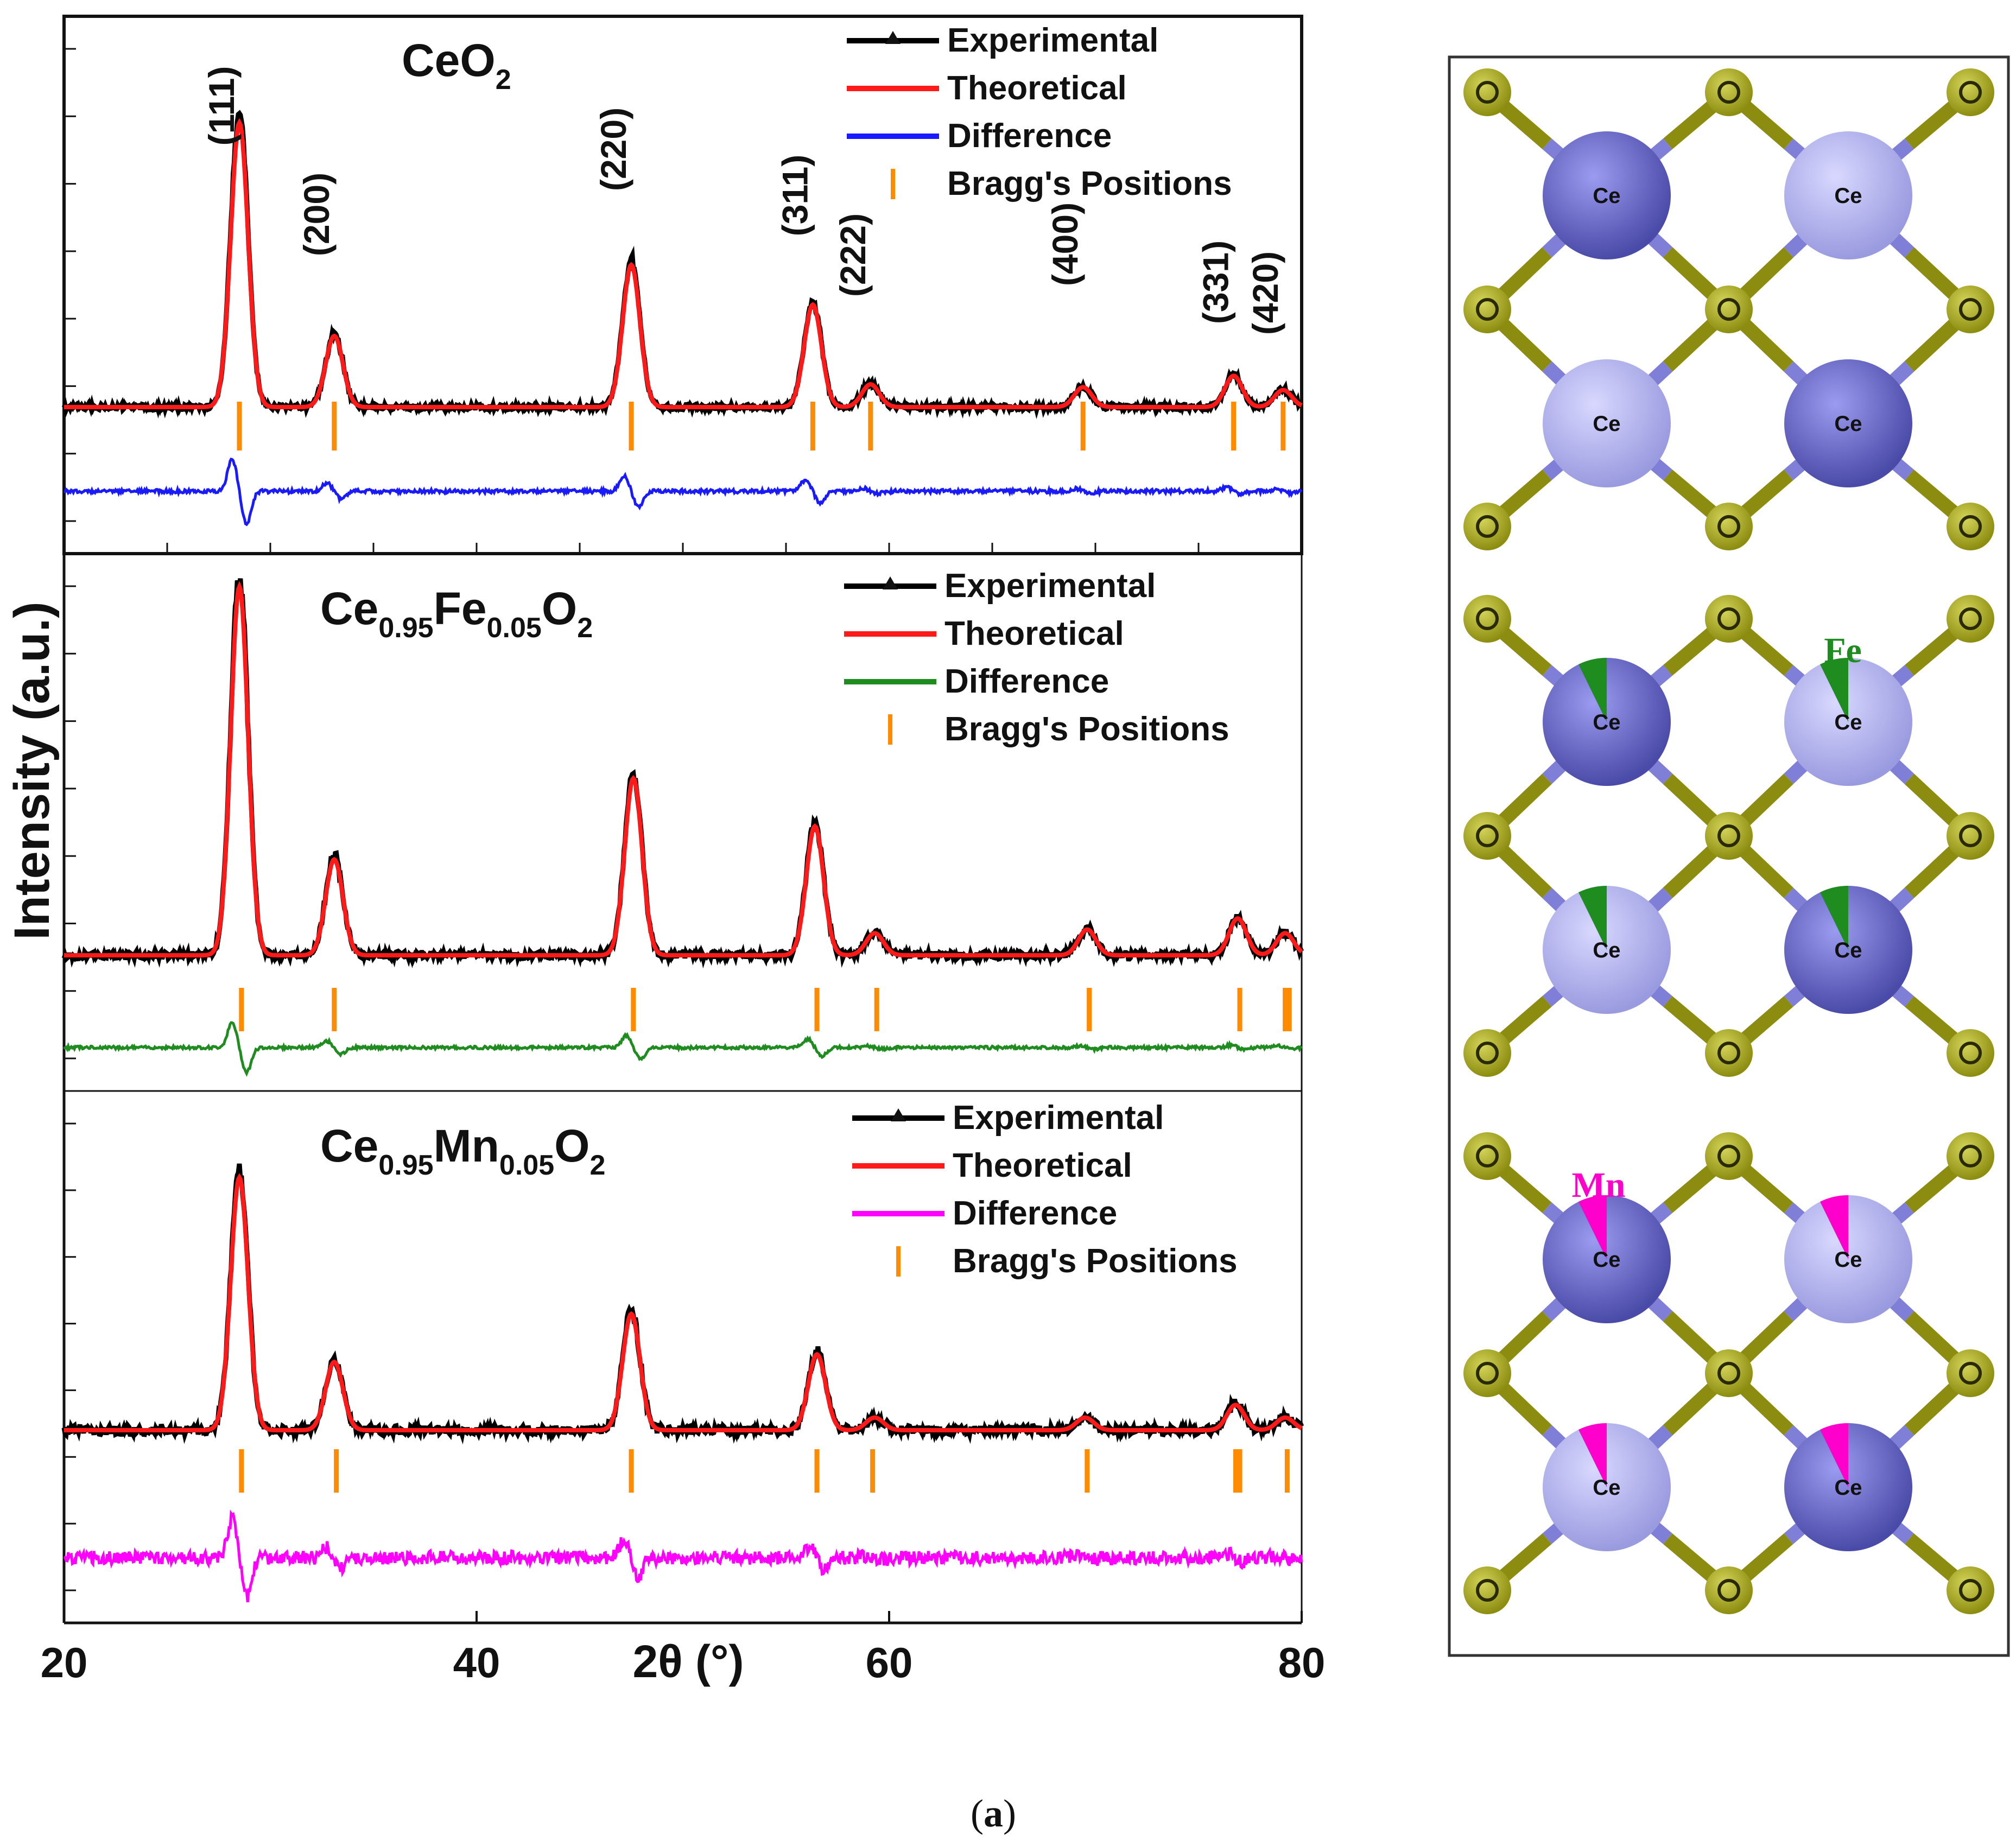  I want to click on x-tick-label: 60, so click(889, 1662).